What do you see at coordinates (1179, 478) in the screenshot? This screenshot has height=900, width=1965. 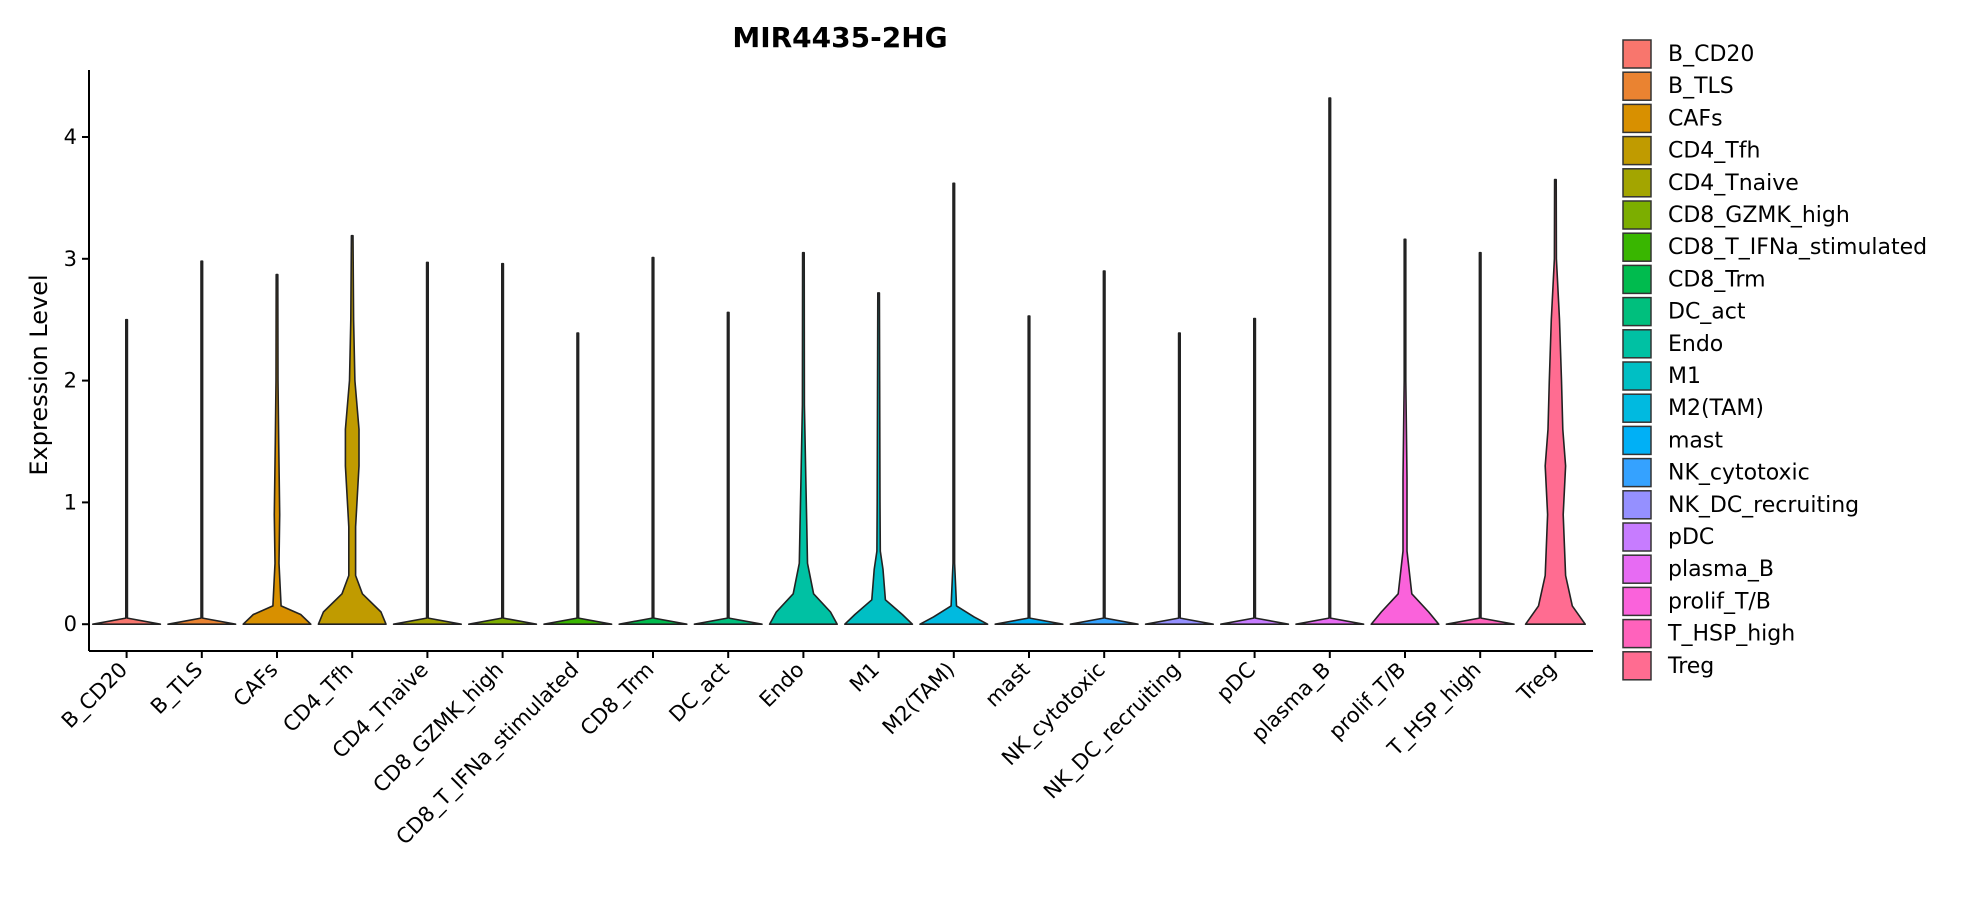 I see `violin-nk-dc-recruiting` at bounding box center [1179, 478].